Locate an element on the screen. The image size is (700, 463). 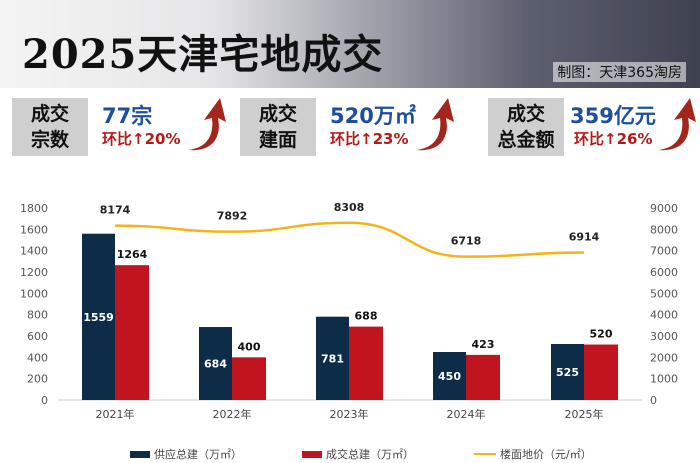
kpi-label-line2: 总金额 is located at coordinates (526, 140).